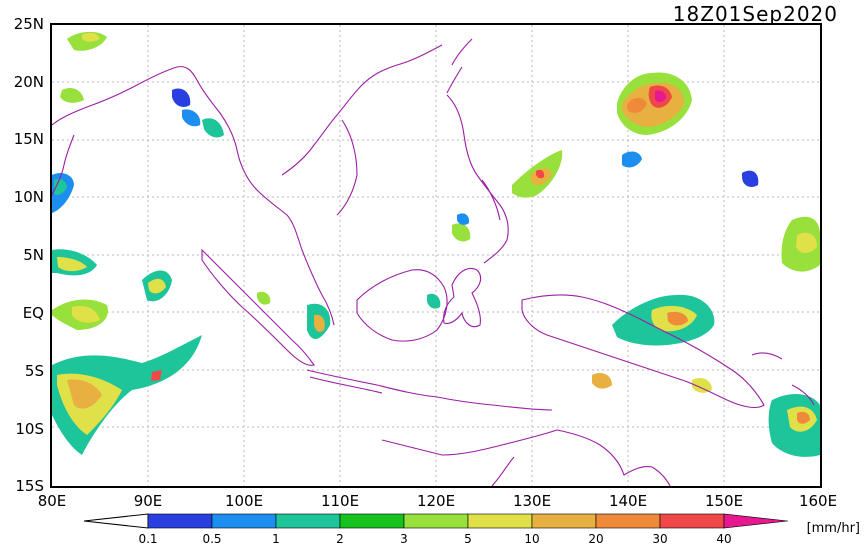 Image resolution: width=864 pixels, height=546 pixels. Describe the element at coordinates (29, 429) in the screenshot. I see `y-axis-label: 10S` at that location.